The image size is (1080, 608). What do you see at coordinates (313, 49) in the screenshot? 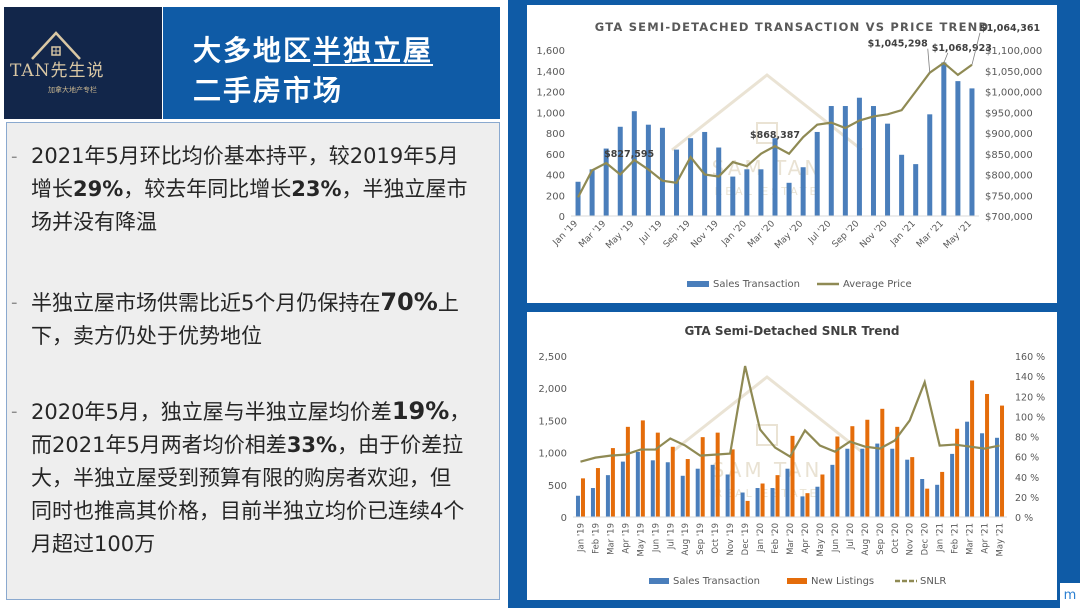
I see `page-title-line1: 大多地区半独立屋` at bounding box center [313, 49].